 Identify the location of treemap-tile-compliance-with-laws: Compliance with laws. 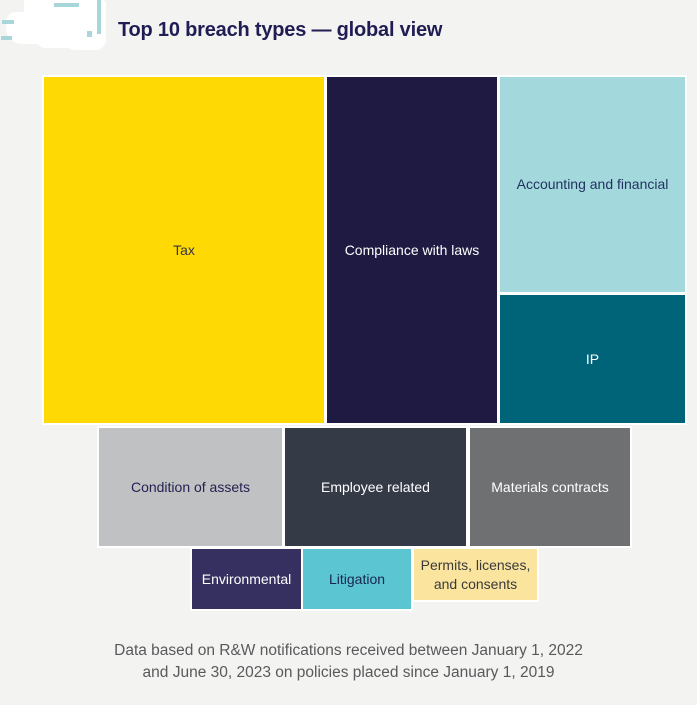
(412, 250).